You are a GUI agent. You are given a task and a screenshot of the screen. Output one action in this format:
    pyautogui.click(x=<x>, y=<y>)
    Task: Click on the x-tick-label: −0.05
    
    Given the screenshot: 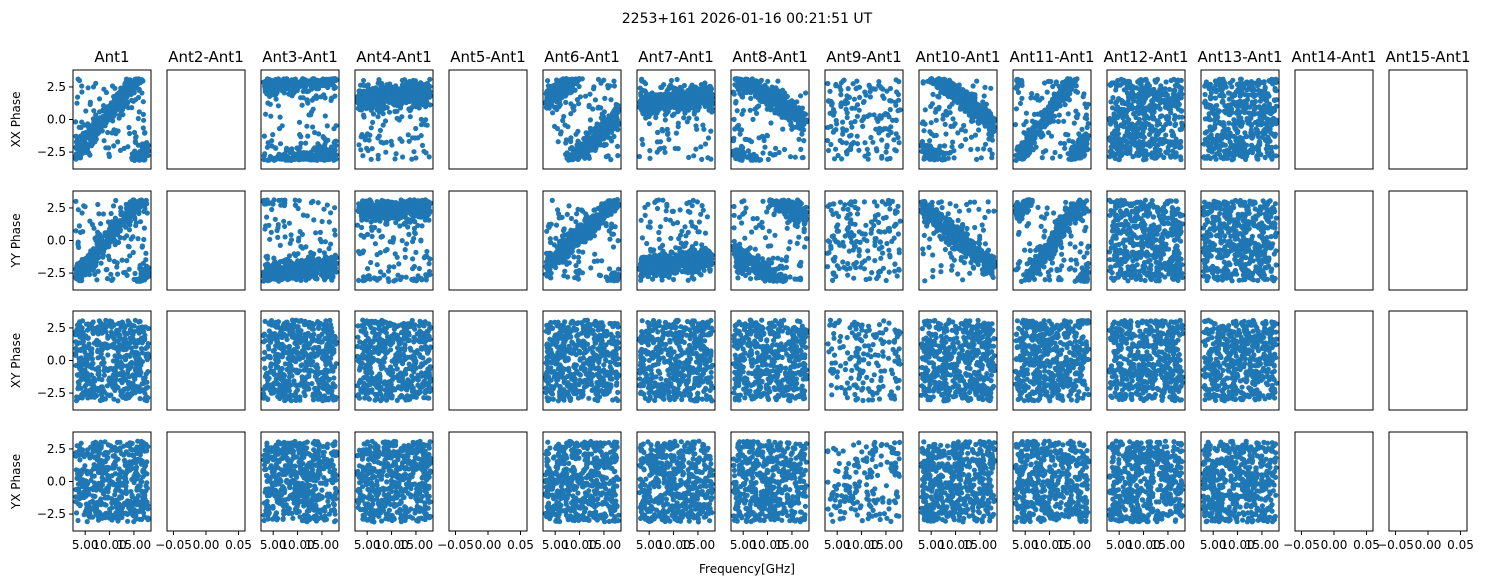 What is the action you would take?
    pyautogui.click(x=173, y=545)
    